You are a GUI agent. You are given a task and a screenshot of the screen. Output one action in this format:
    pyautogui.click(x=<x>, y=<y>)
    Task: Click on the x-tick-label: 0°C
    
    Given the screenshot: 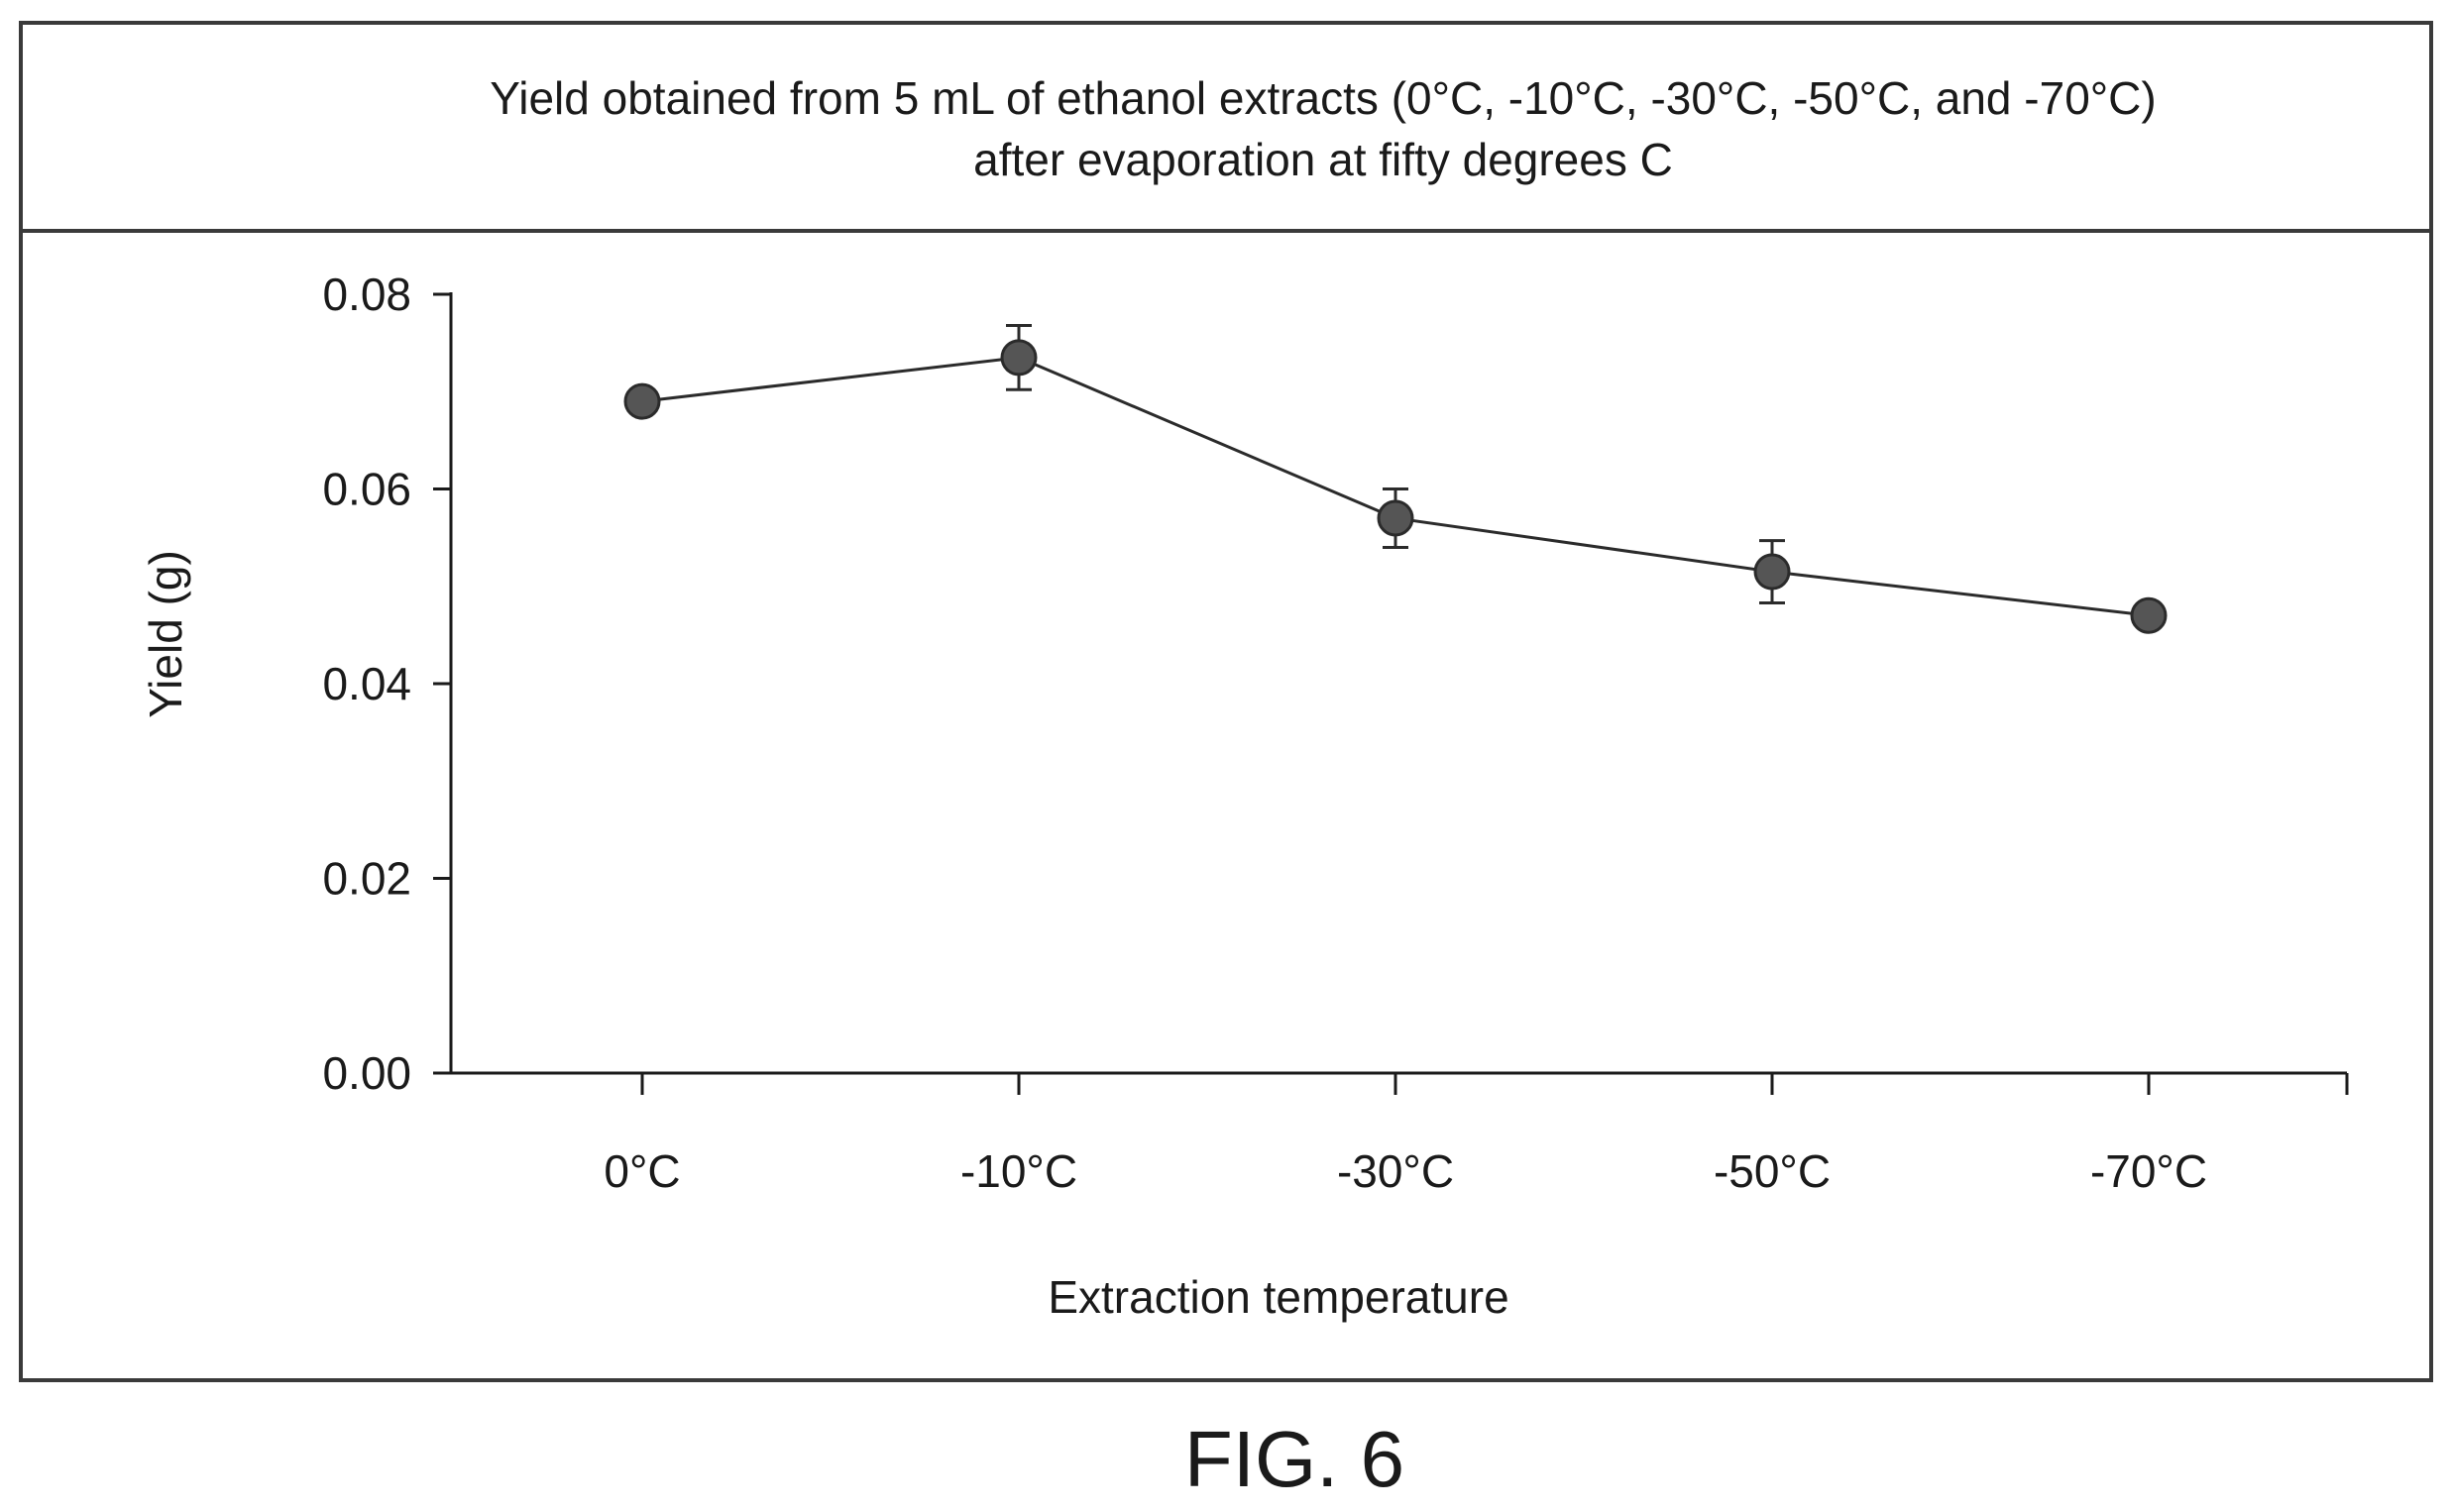 What is the action you would take?
    pyautogui.click(x=642, y=1171)
    